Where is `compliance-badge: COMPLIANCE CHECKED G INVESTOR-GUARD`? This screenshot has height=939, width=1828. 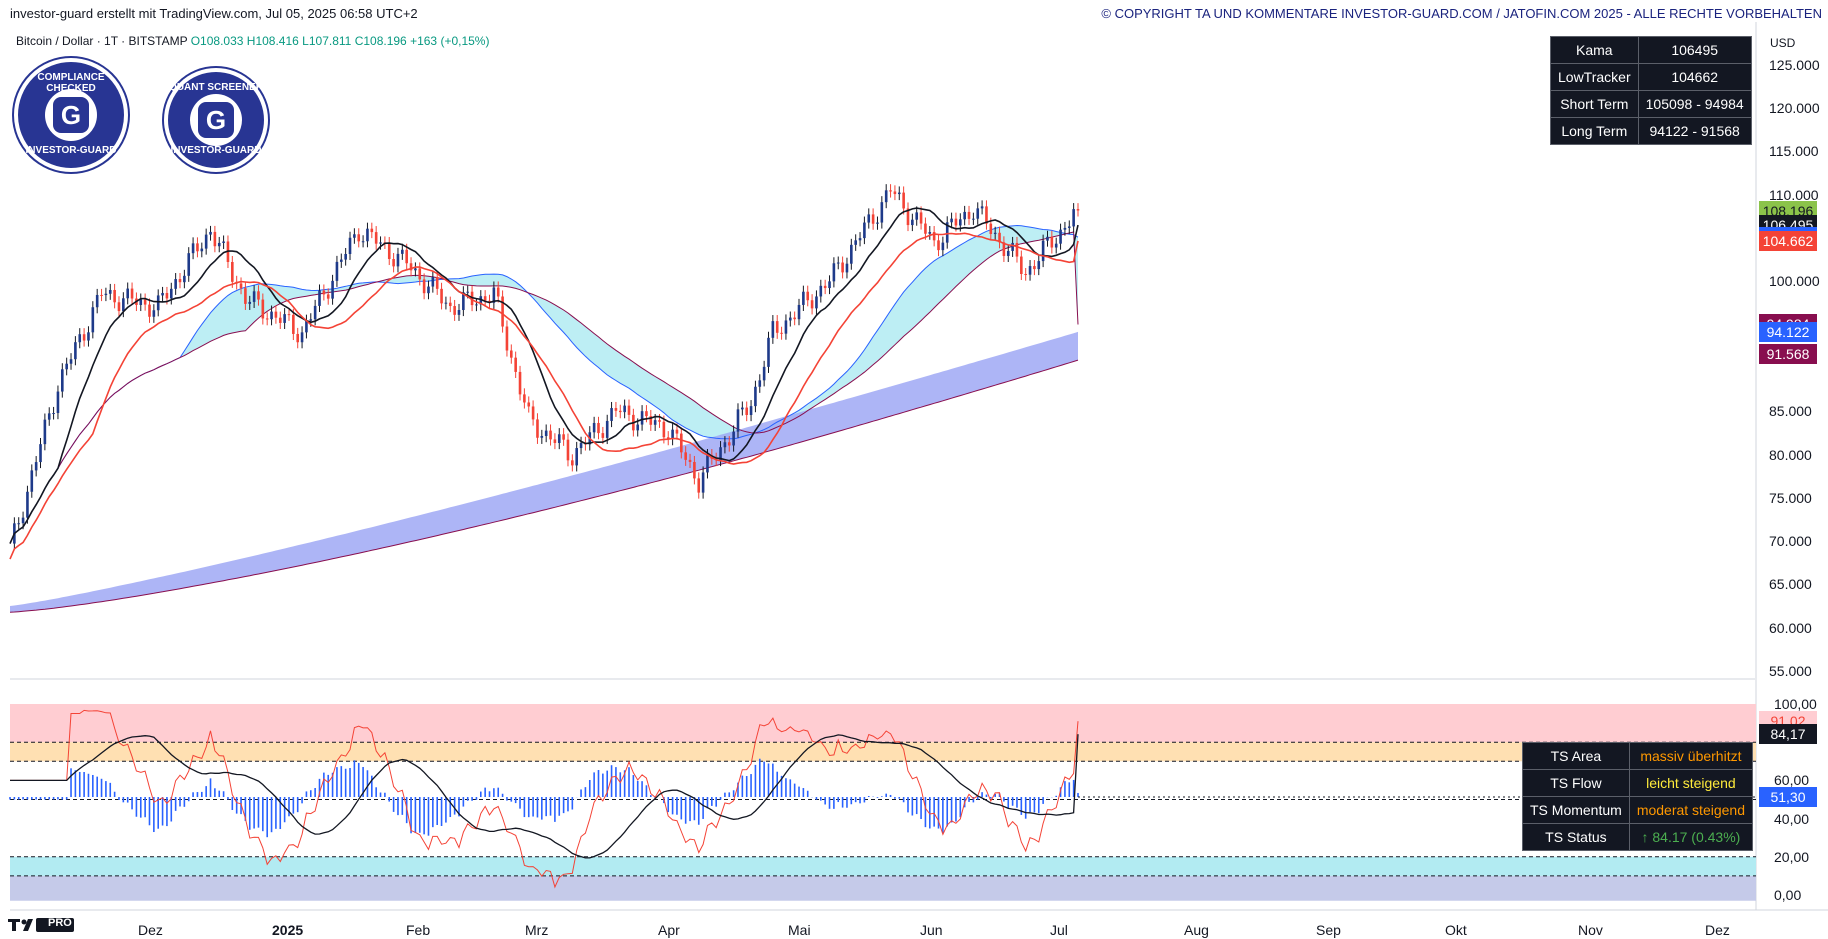 compliance-badge: COMPLIANCE CHECKED G INVESTOR-GUARD is located at coordinates (71, 115).